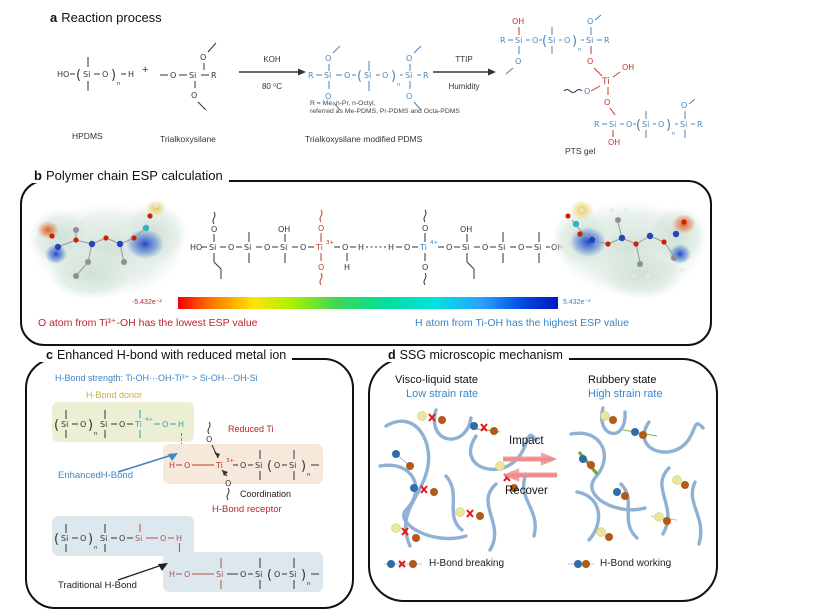 The height and width of the screenshot is (612, 816). Describe the element at coordinates (434, 243) in the screenshot. I see `svg-text: 4+` at that location.